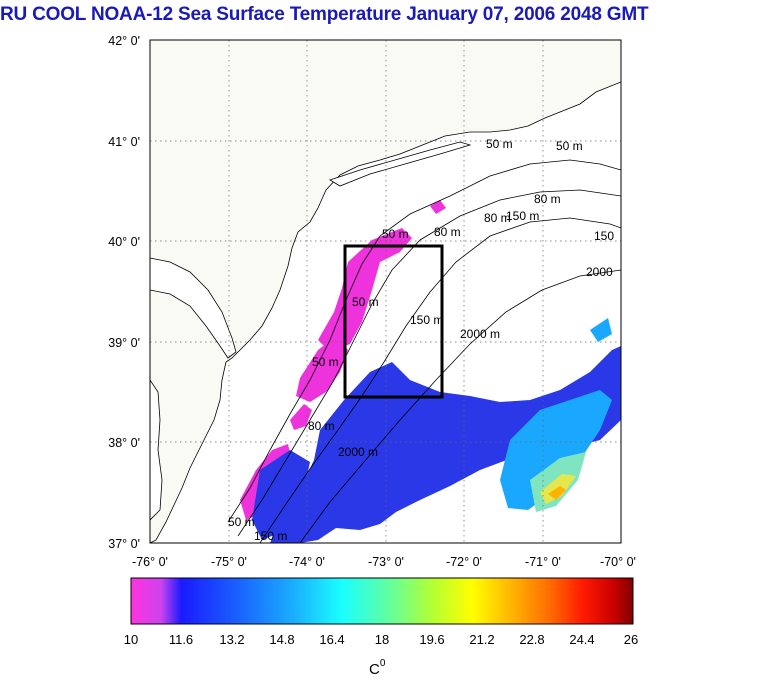  What do you see at coordinates (124, 544) in the screenshot?
I see `lat-tick-label: 37° 0'` at bounding box center [124, 544].